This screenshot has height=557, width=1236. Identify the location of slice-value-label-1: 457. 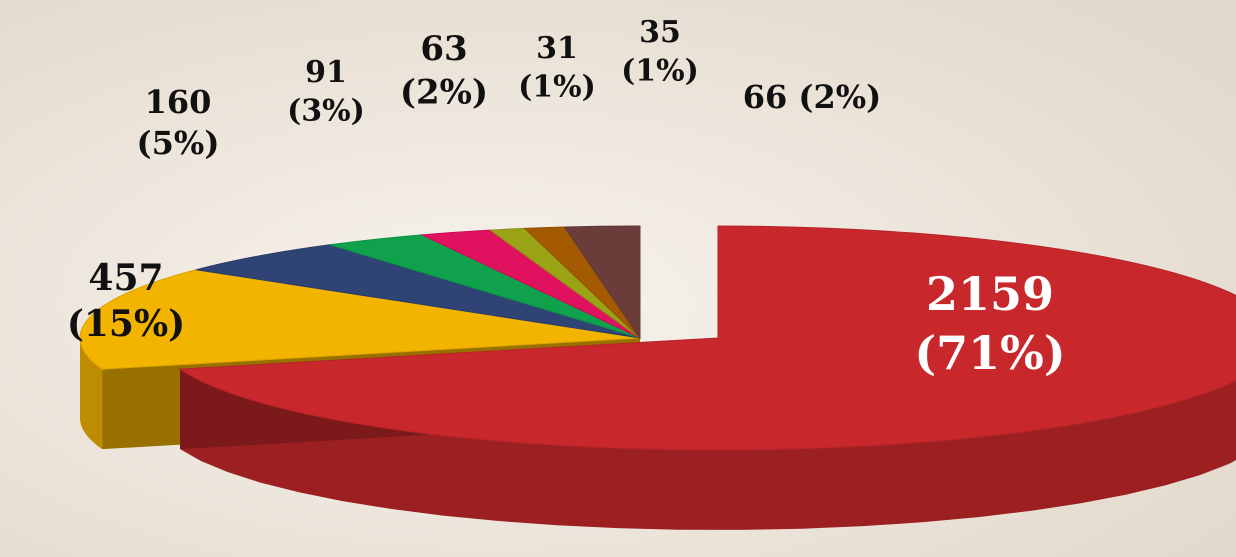
(125, 278).